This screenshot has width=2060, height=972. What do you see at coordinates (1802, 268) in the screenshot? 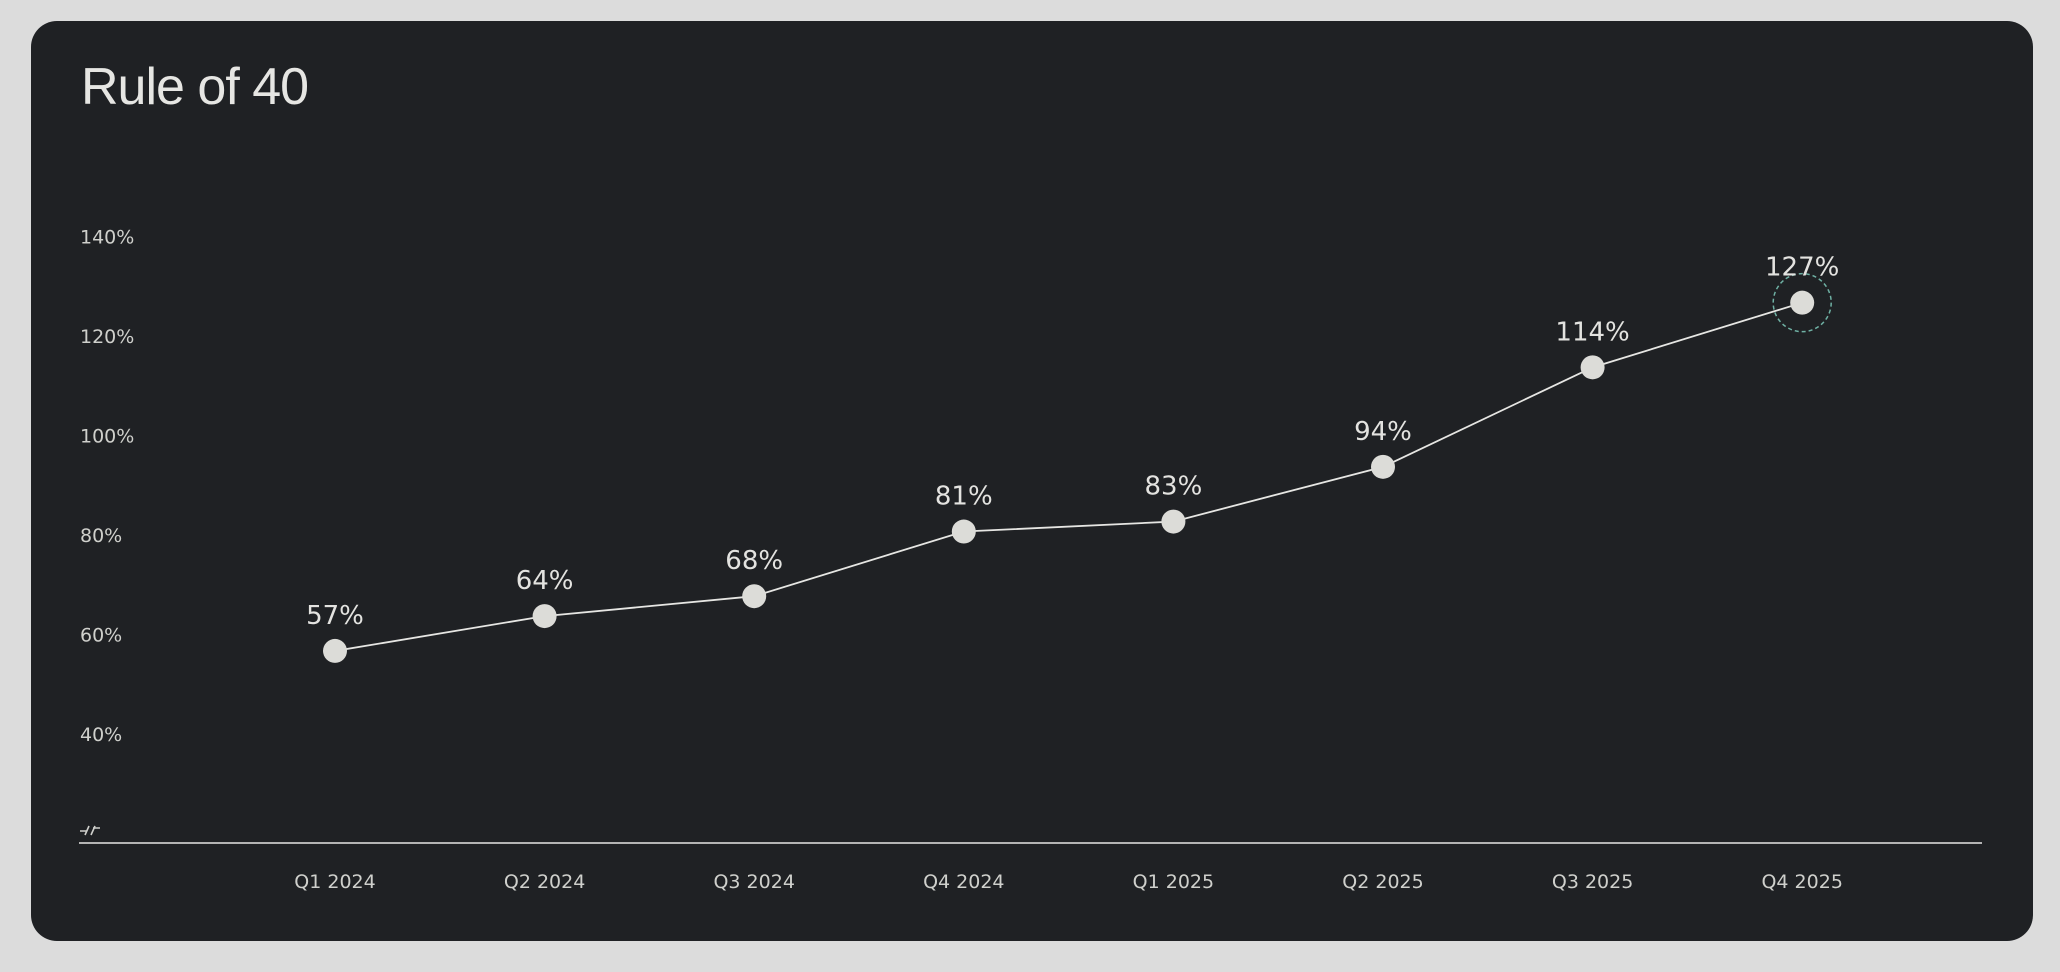
I see `data-label: 127%` at bounding box center [1802, 268].